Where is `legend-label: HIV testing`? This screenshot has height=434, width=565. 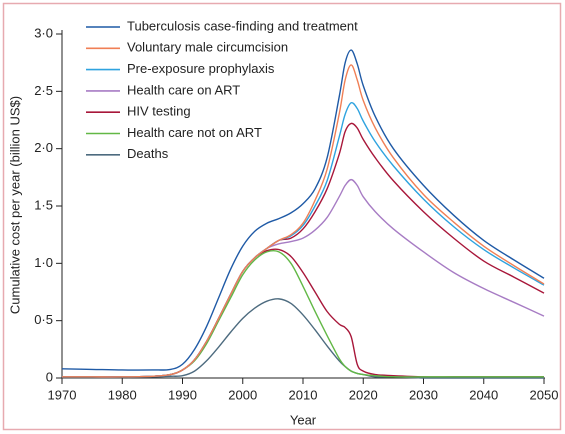
legend-label: HIV testing is located at coordinates (159, 111).